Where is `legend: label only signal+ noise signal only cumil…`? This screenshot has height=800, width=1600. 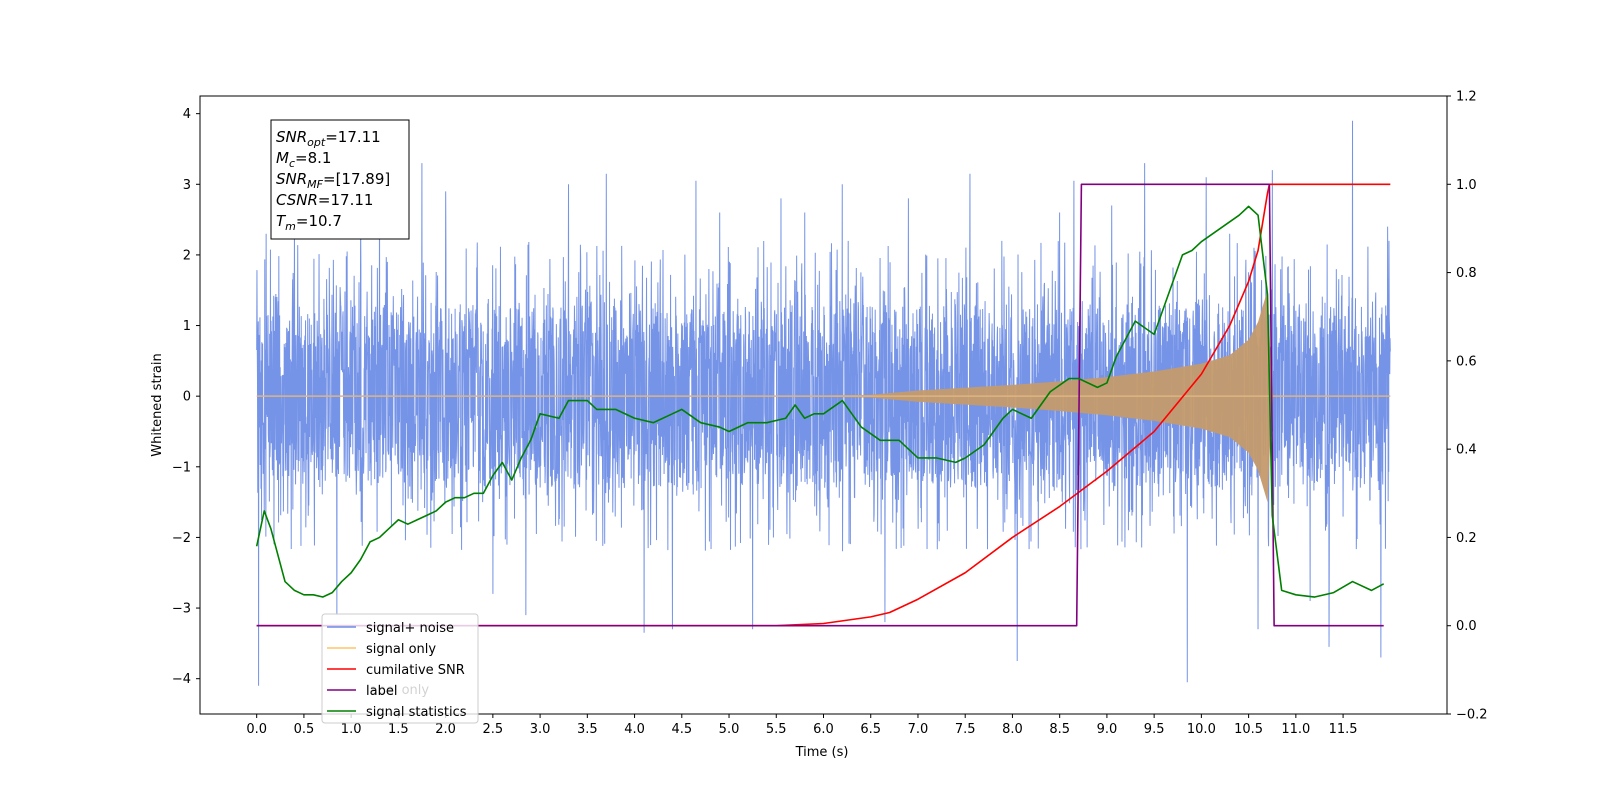
legend: label only signal+ noise signal only cumil… is located at coordinates (400, 668).